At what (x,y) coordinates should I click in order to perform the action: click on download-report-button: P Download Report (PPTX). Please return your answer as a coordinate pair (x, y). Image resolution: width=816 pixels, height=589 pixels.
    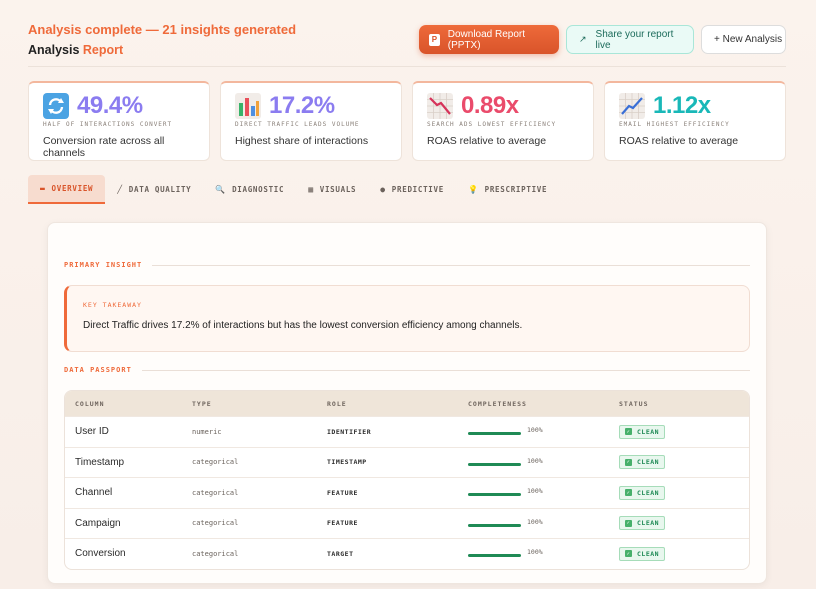
    Looking at the image, I should click on (489, 39).